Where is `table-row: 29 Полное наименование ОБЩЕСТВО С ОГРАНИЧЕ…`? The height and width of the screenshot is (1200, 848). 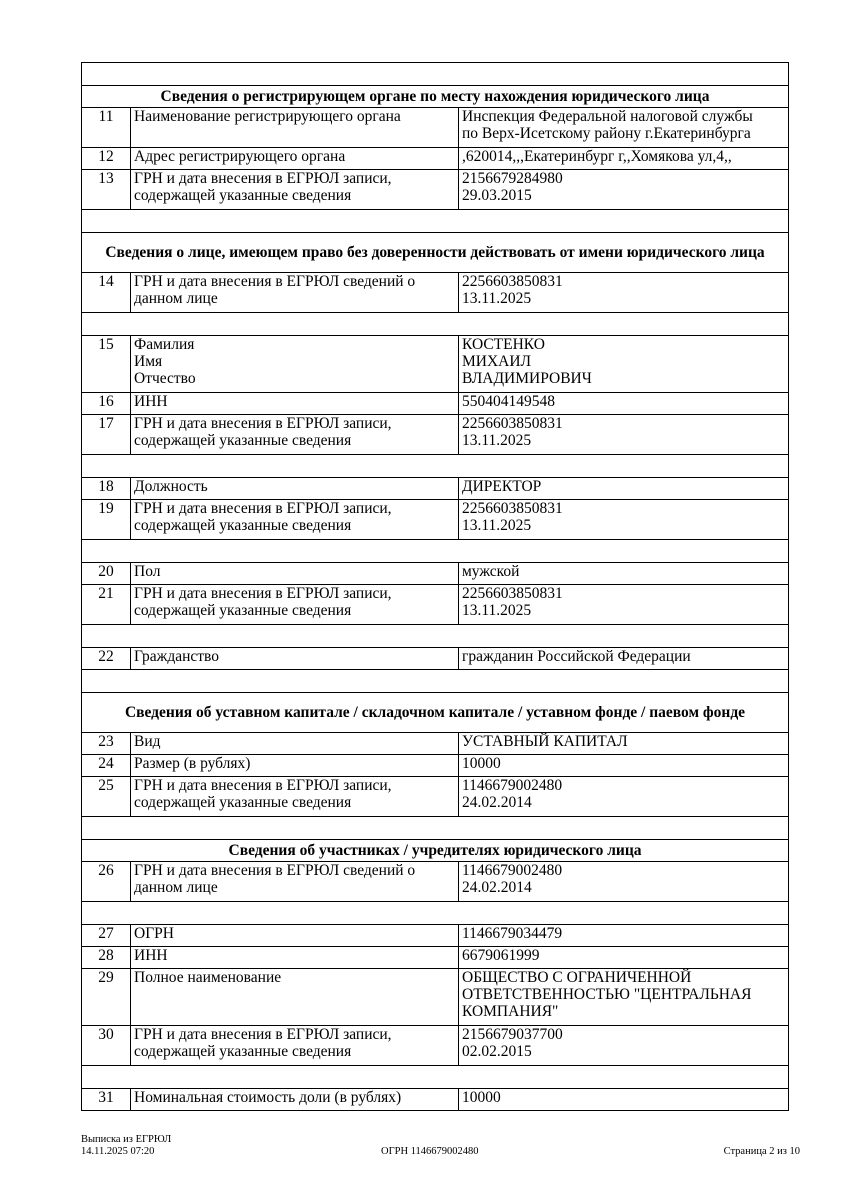 table-row: 29 Полное наименование ОБЩЕСТВО С ОГРАНИЧЕ… is located at coordinates (435, 997).